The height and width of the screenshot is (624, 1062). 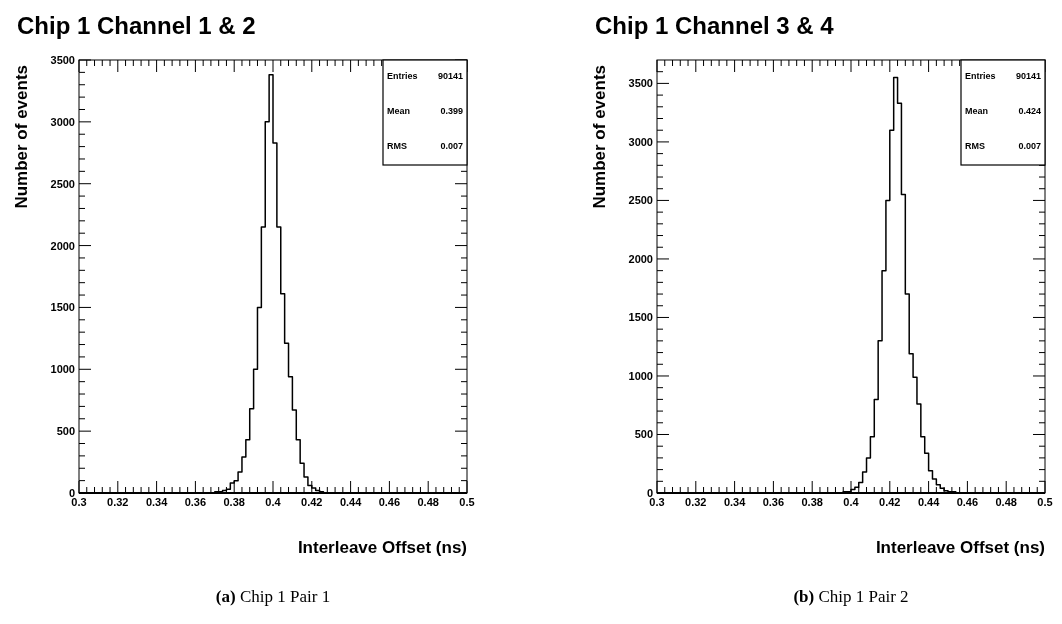 I want to click on text: (b) Chip 1 Pair 2, so click(x=851, y=596).